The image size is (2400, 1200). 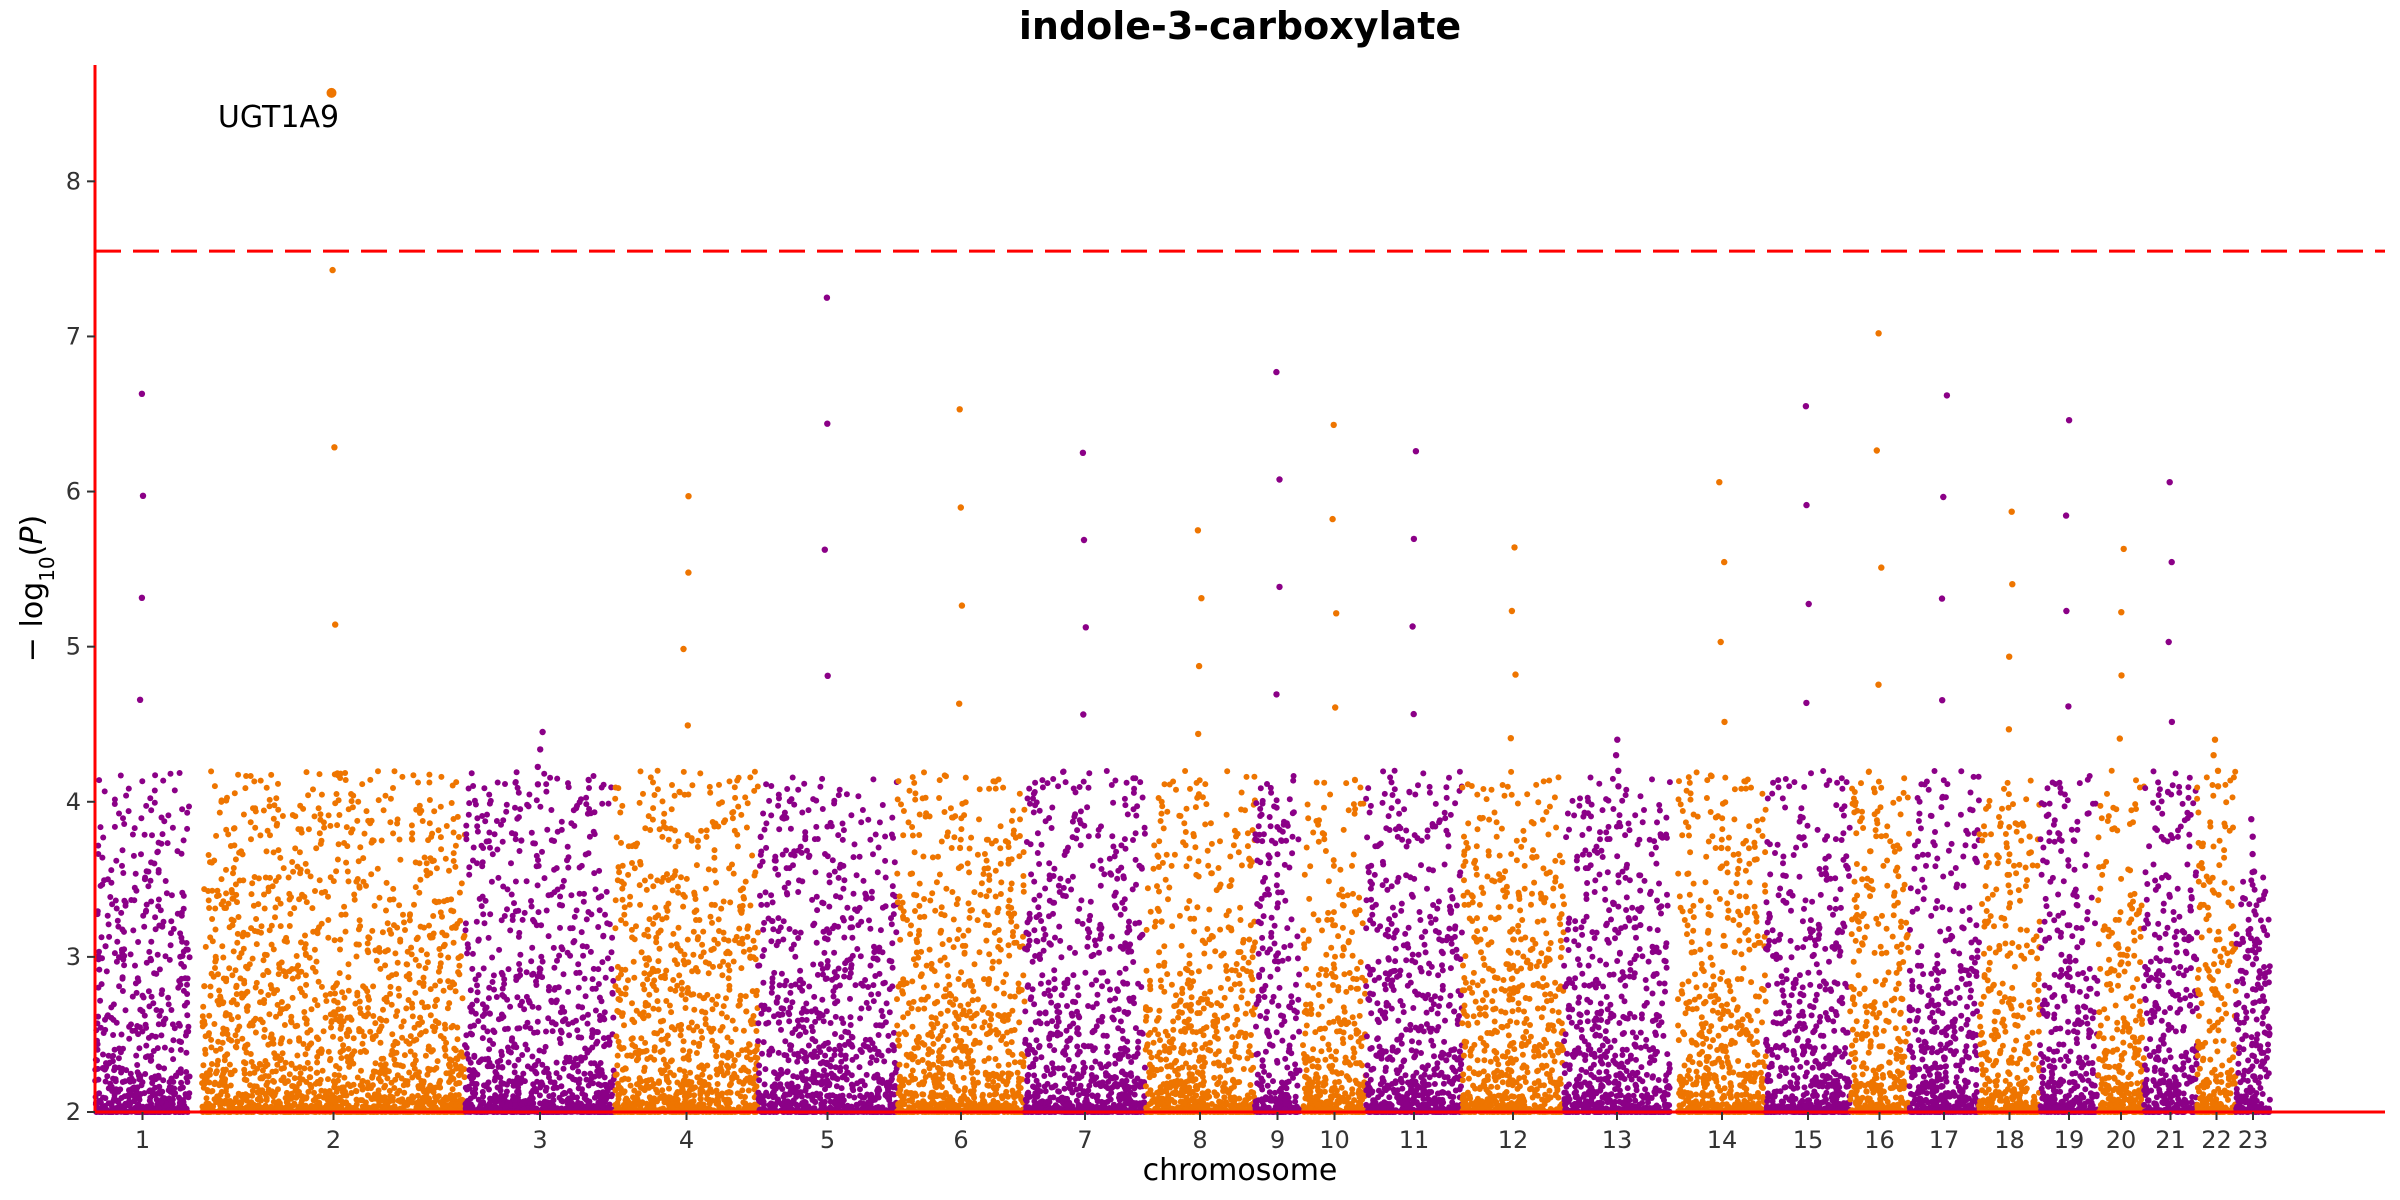 I want to click on chart-title: indole-3-carboxylate, so click(x=1240, y=26).